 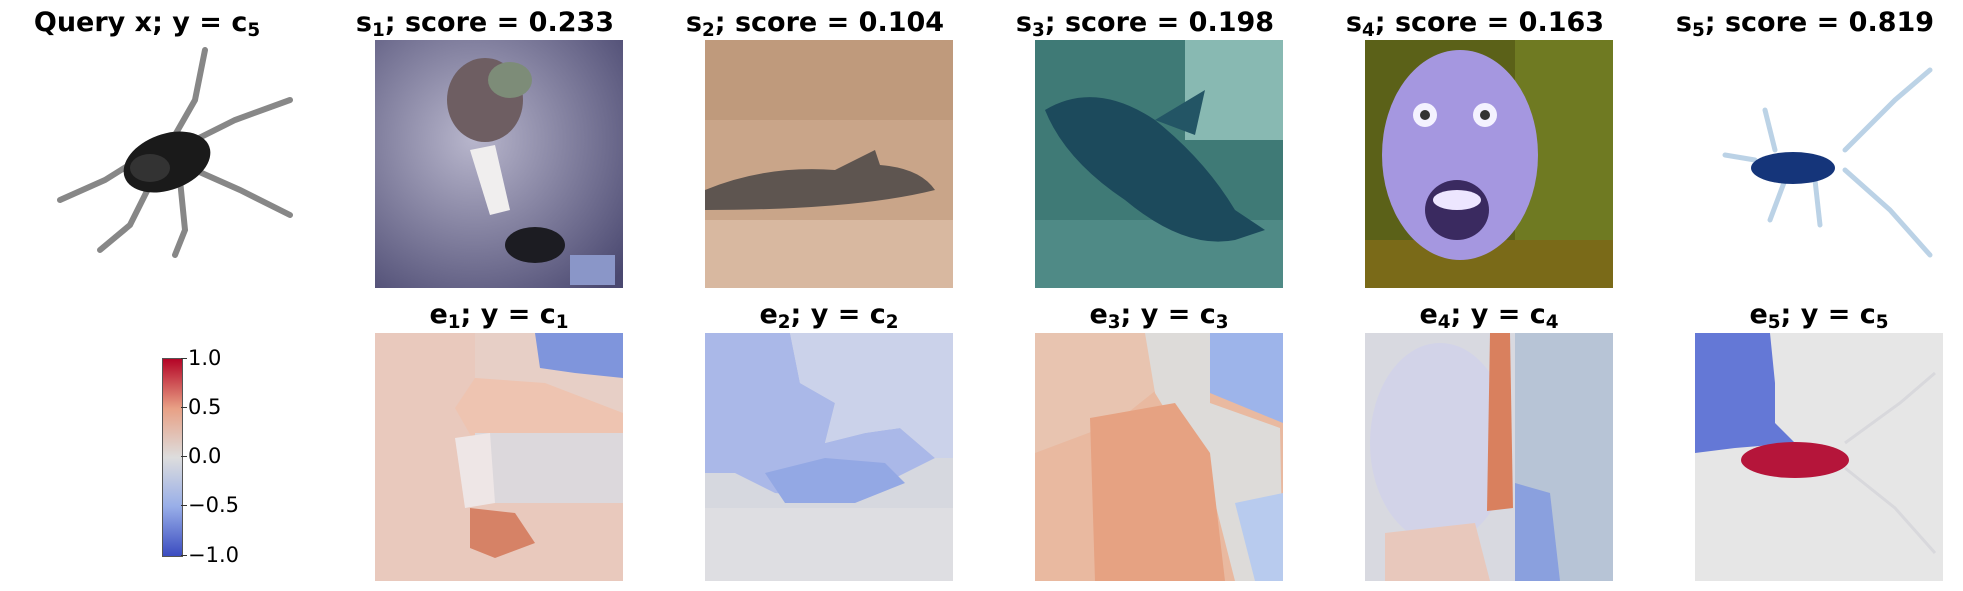 What do you see at coordinates (205, 456) in the screenshot?
I see `colorbar-tick-label: 0.0` at bounding box center [205, 456].